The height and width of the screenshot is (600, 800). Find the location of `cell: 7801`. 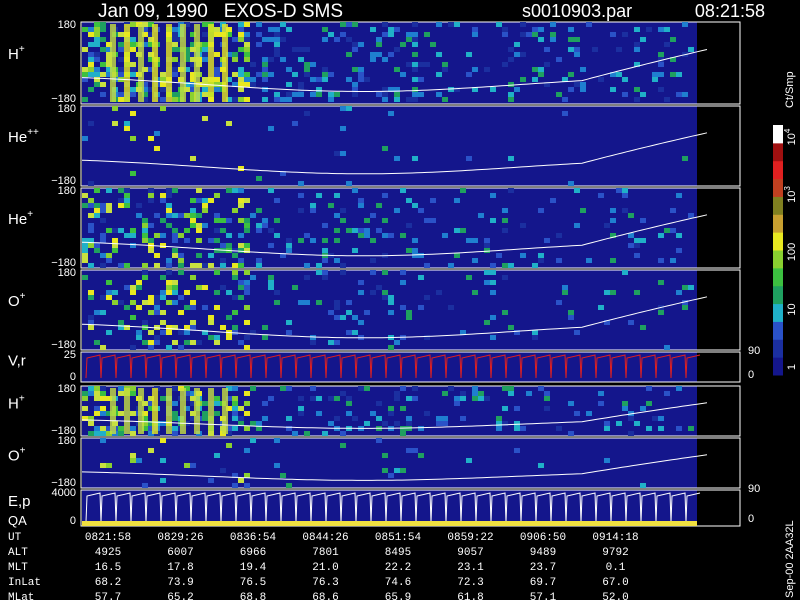

cell: 7801 is located at coordinates (325, 553).